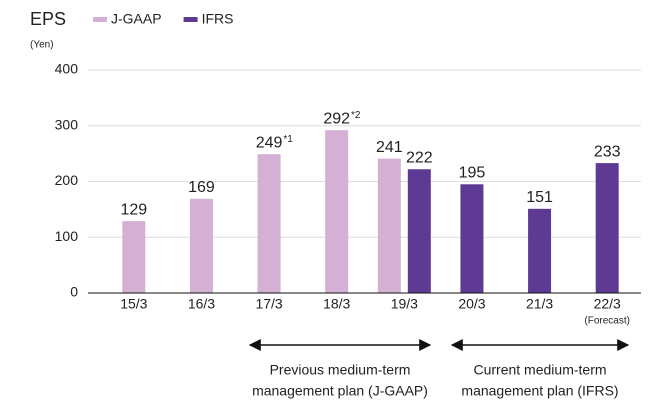  I want to click on x-tick-label: 20/3, so click(471, 304).